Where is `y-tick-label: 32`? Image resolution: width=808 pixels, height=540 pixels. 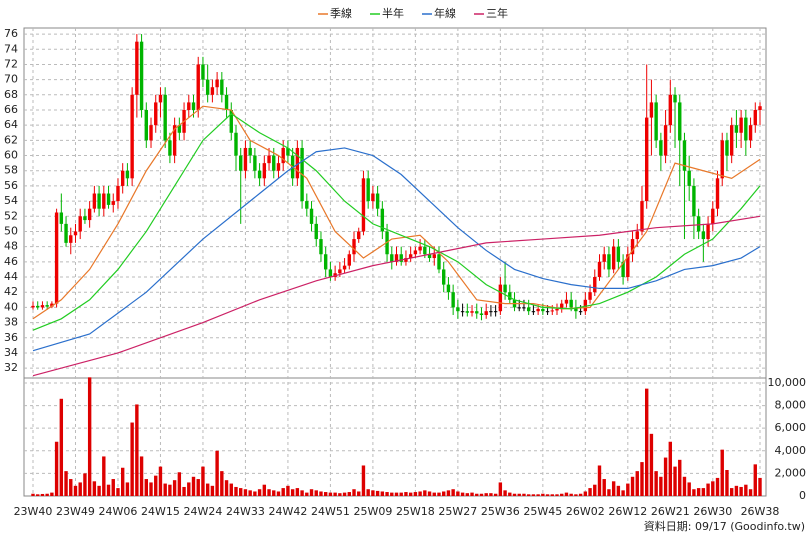
y-tick-label: 32 is located at coordinates (11, 367).